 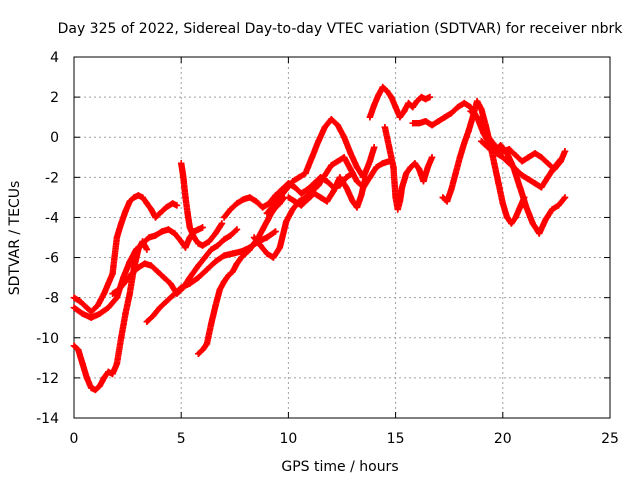 What do you see at coordinates (288, 439) in the screenshot?
I see `x-tick-label: 10` at bounding box center [288, 439].